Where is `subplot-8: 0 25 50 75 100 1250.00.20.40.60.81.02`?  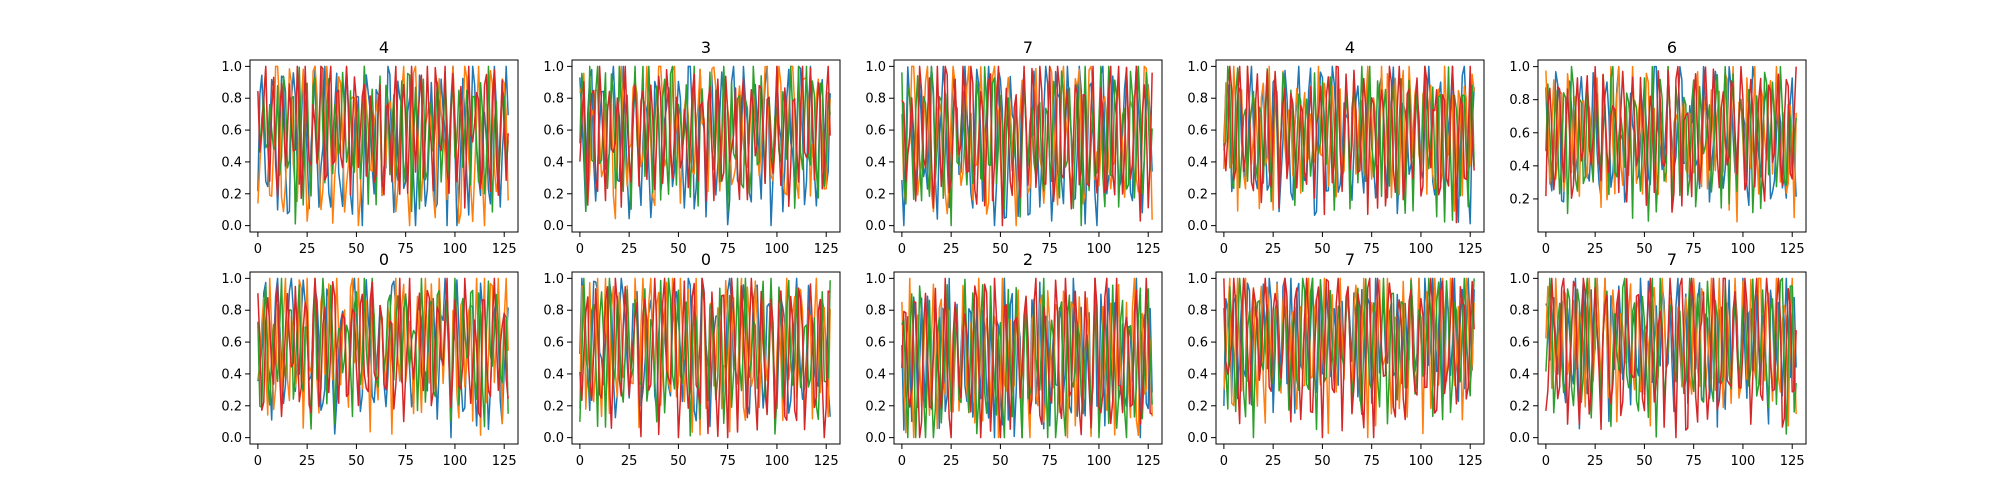 subplot-8: 0 25 50 75 100 1250.00.20.40.60.81.02 is located at coordinates (1013, 359).